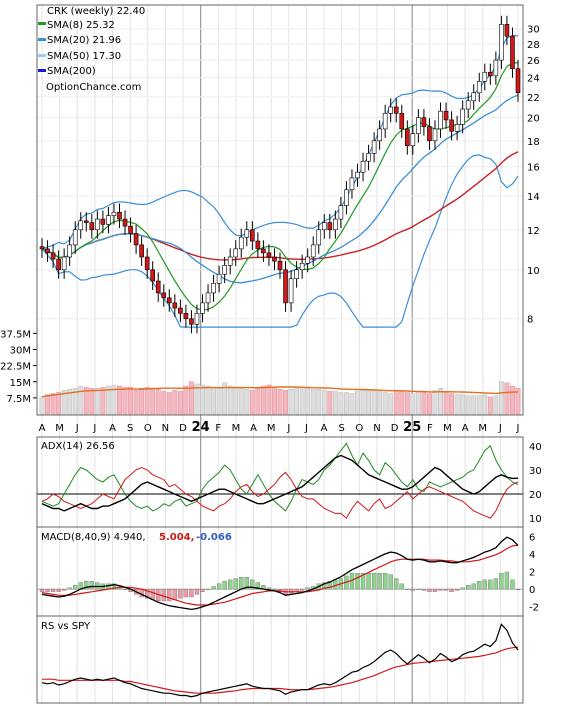  What do you see at coordinates (183, 428) in the screenshot?
I see `month-tick-label: D` at bounding box center [183, 428].